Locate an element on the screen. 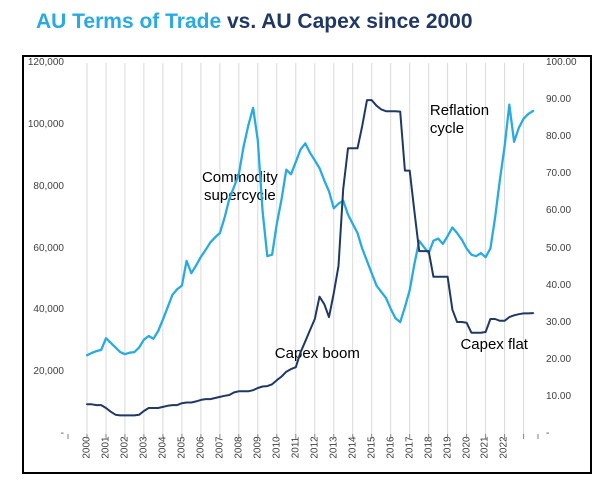  right-axis-tick-label: 80.00 is located at coordinates (559, 137).